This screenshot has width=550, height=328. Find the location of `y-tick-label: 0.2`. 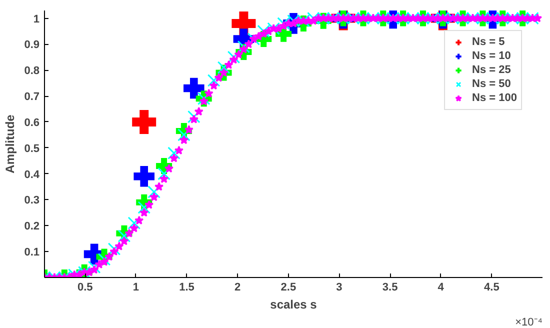

y-tick-label: 0.2 is located at coordinates (32, 226).